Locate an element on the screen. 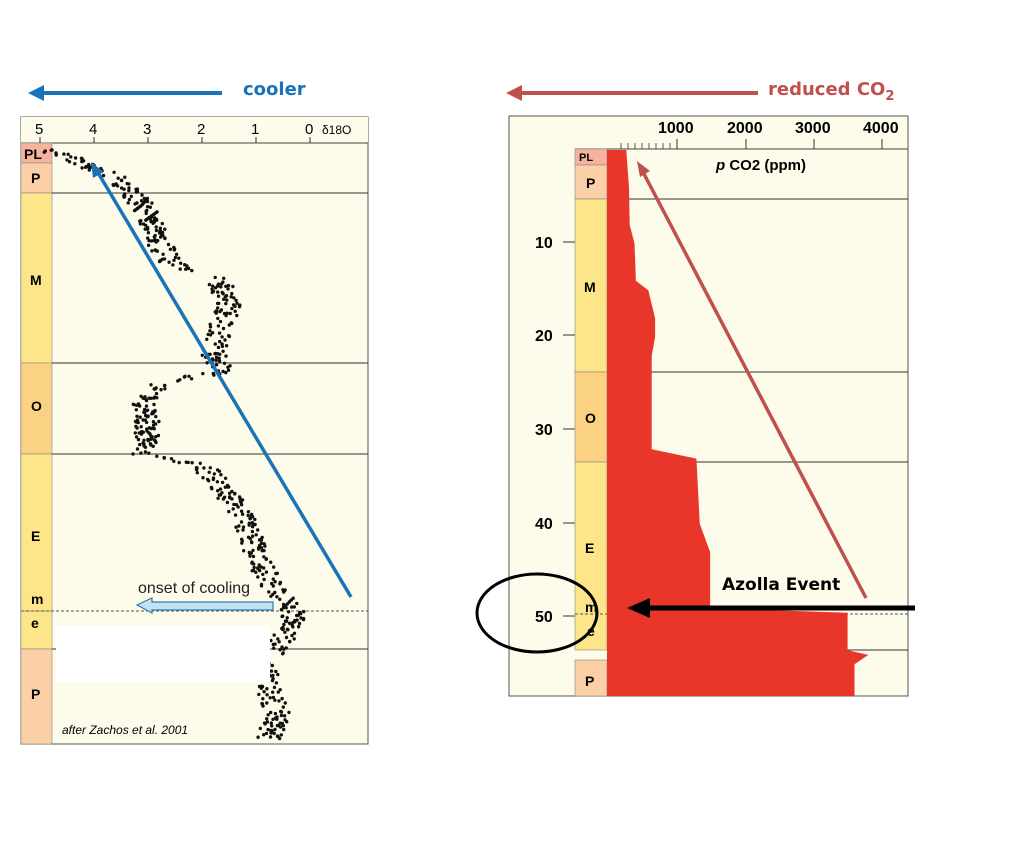 The image size is (1024, 848). credit-label: after Zachos et al. 2001 is located at coordinates (125, 730).